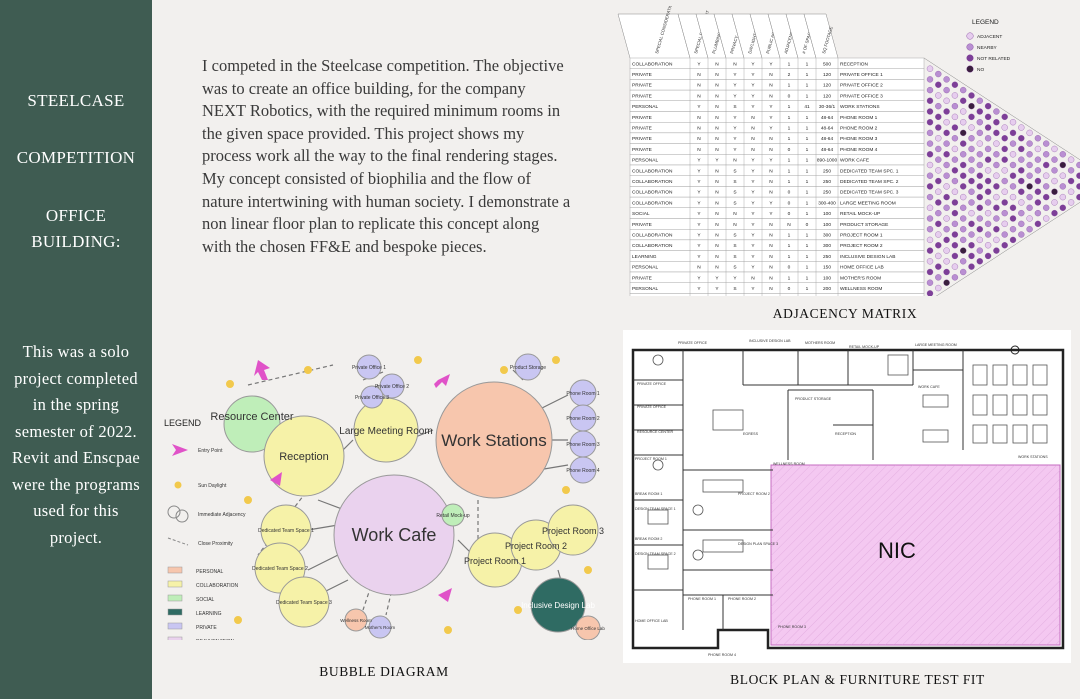 The width and height of the screenshot is (1080, 699). Describe the element at coordinates (789, 464) in the screenshot. I see `plan-room-label: WELLNESS ROOM` at that location.